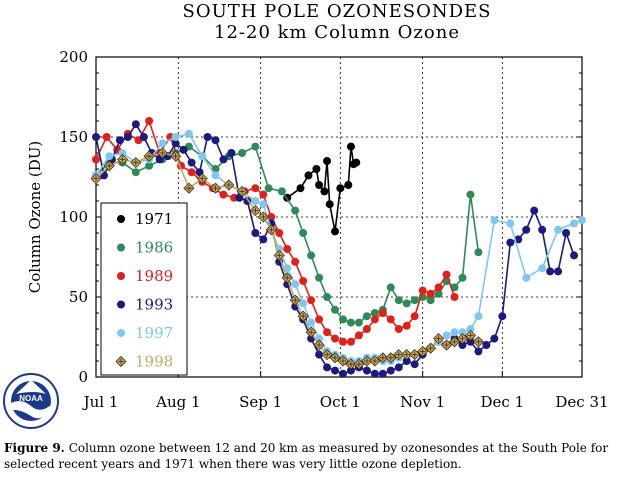 The image size is (640, 480). I want to click on legend-marker-1989, so click(121, 276).